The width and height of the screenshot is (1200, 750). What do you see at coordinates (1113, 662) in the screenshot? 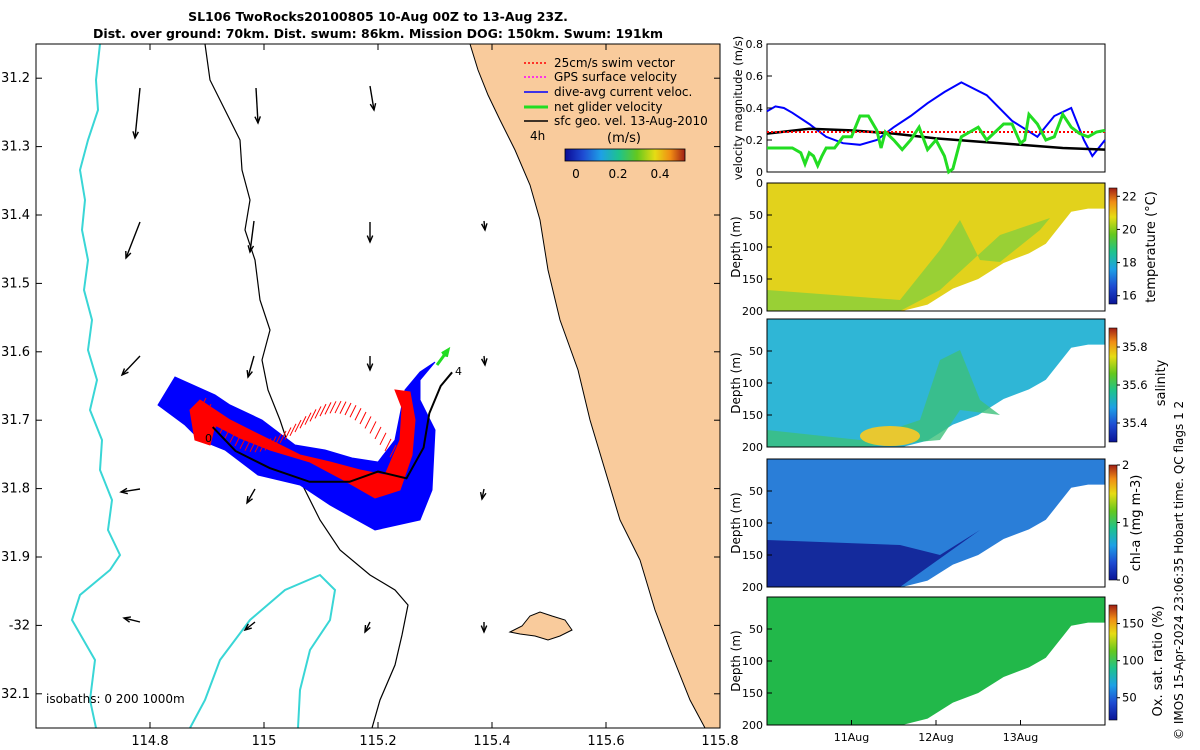
I see `oxygen-colorbar` at bounding box center [1113, 662].